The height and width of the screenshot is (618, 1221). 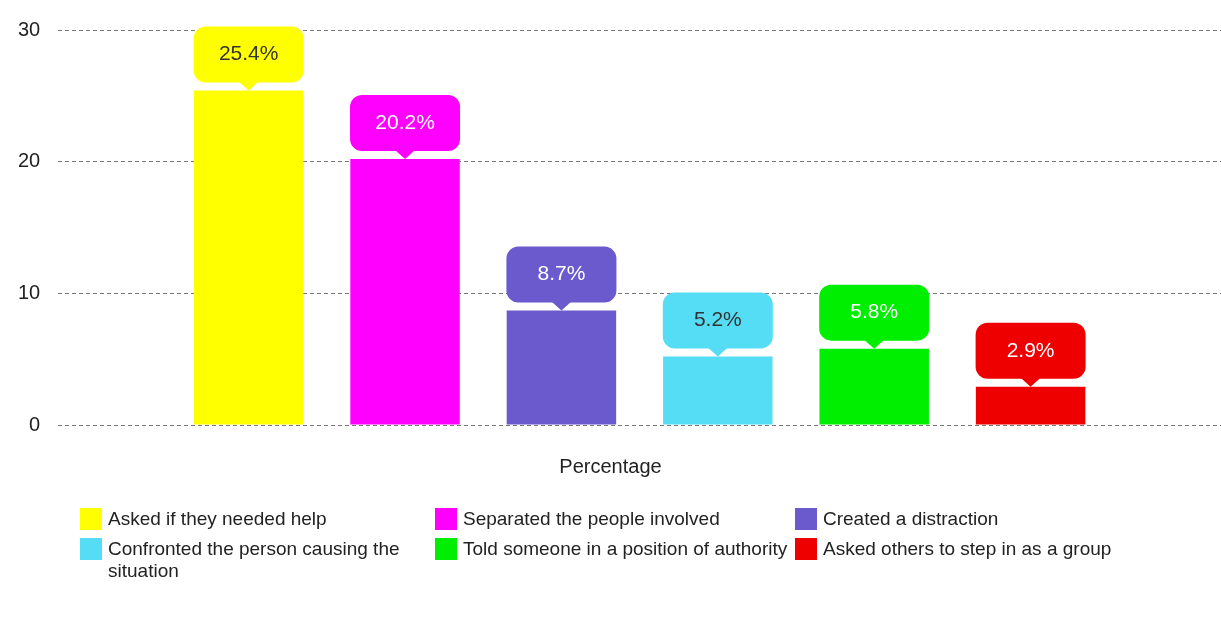 I want to click on x-axis-title: Percentage, so click(x=610, y=466).